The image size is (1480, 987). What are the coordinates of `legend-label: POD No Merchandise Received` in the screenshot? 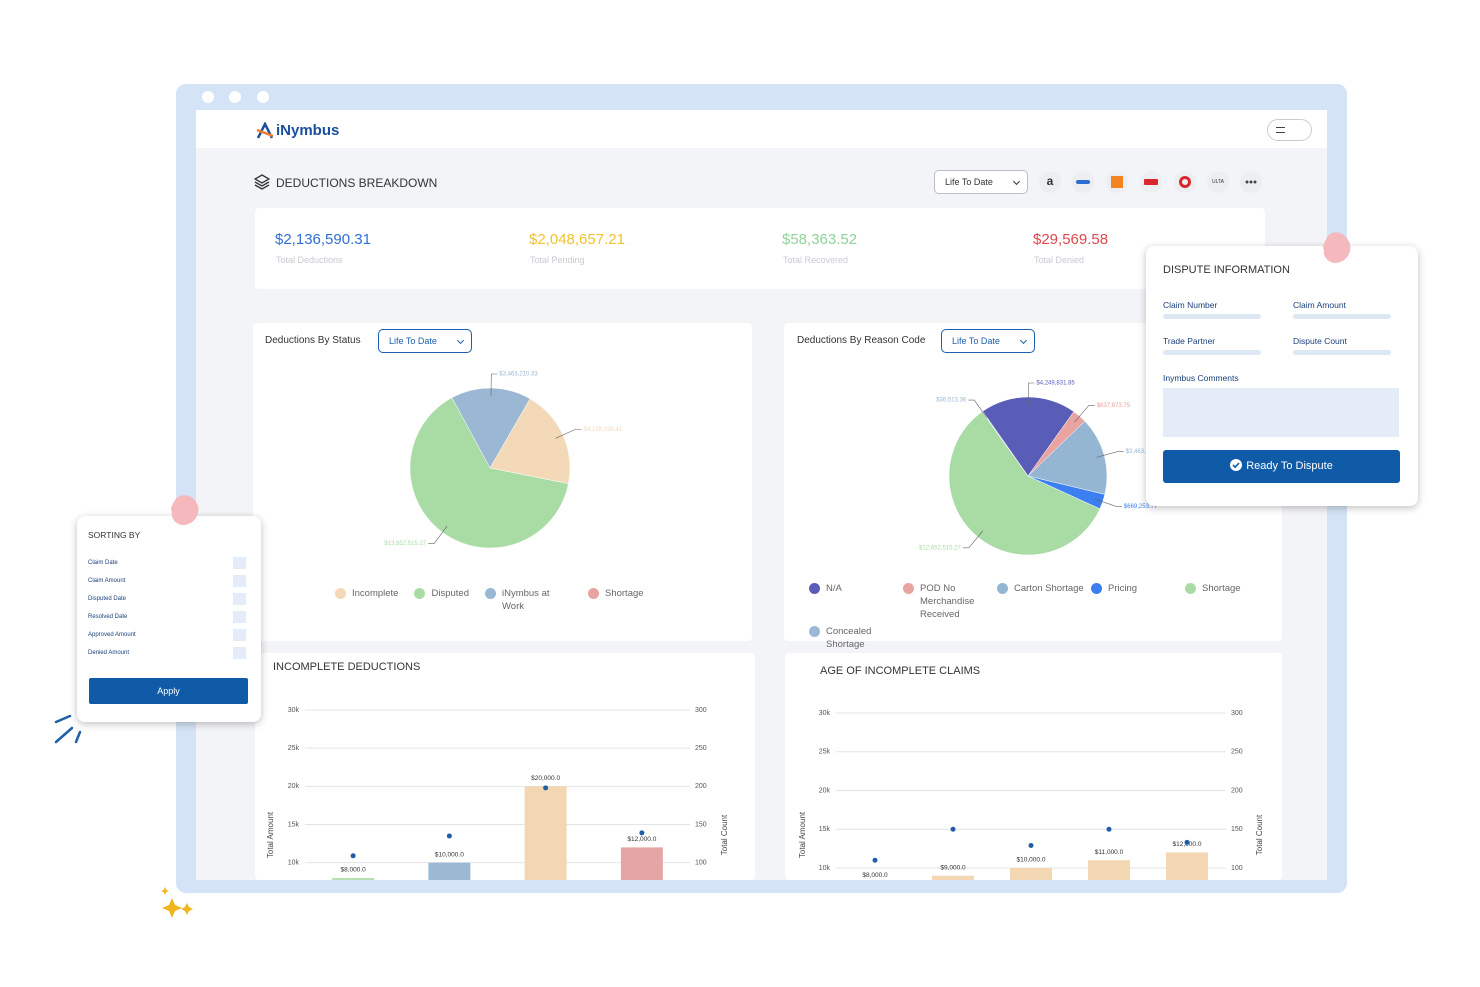 It's located at (947, 601).